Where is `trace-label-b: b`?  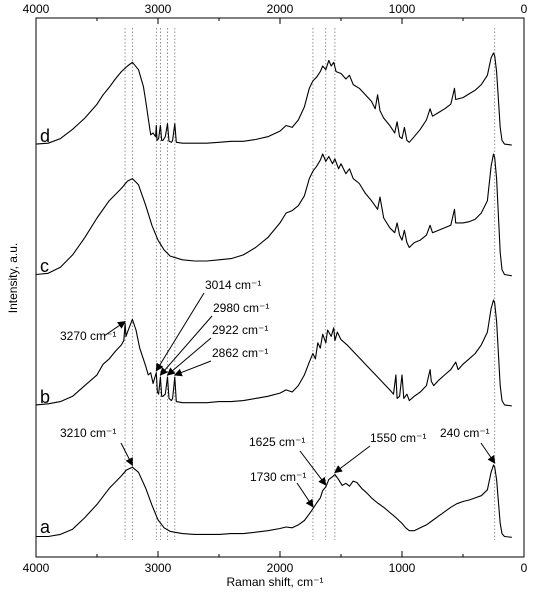 trace-label-b: b is located at coordinates (45, 397).